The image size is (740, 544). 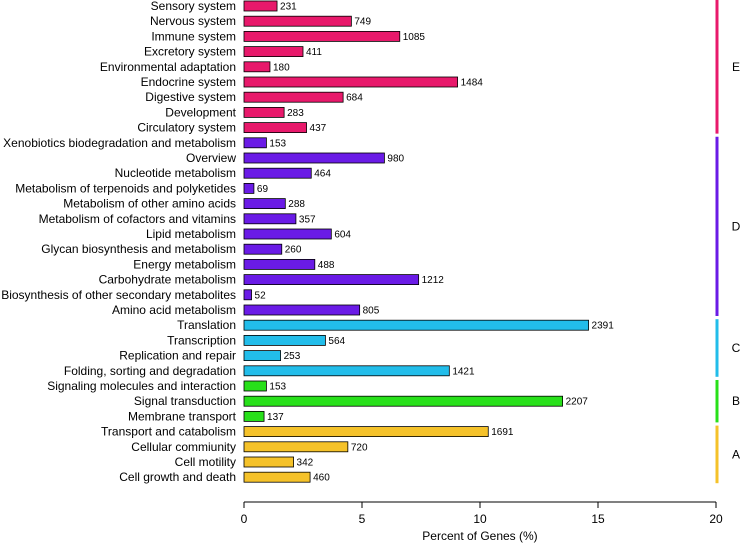 I want to click on group-brackets: E D C B A, so click(x=727, y=242).